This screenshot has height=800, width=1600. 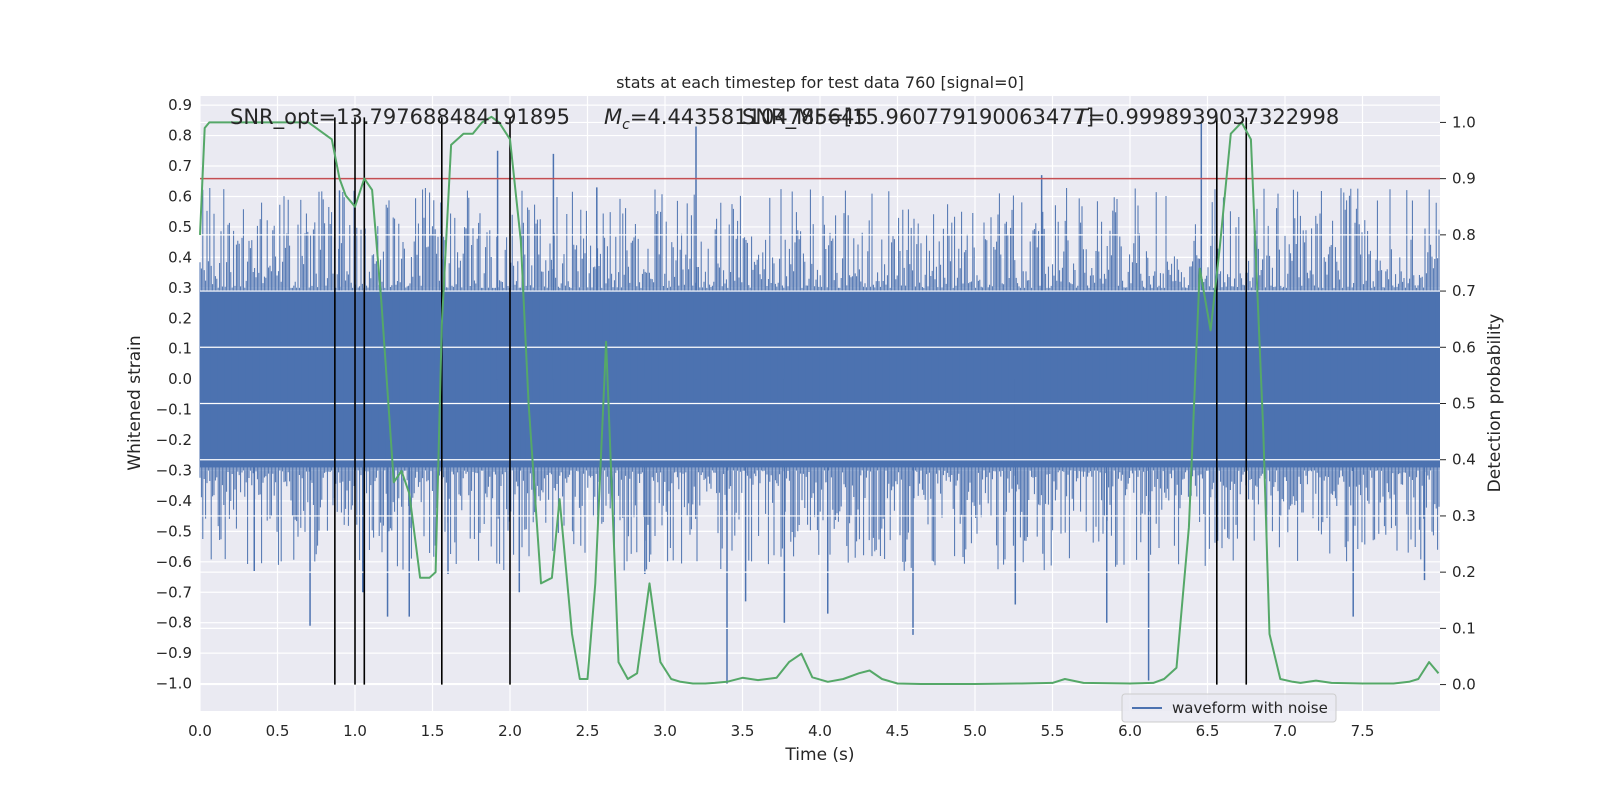 What do you see at coordinates (433, 731) in the screenshot?
I see `x-tick-label: 1.5` at bounding box center [433, 731].